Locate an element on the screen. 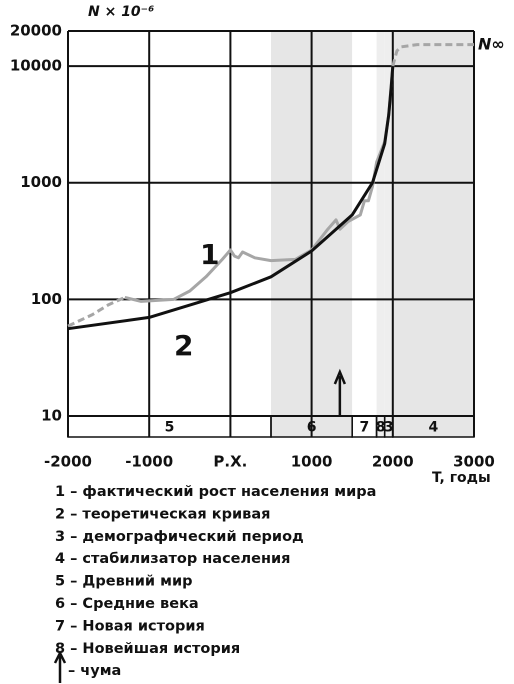 This screenshot has width=514, height=684. x-axis-label: T, годы is located at coordinates (461, 478).